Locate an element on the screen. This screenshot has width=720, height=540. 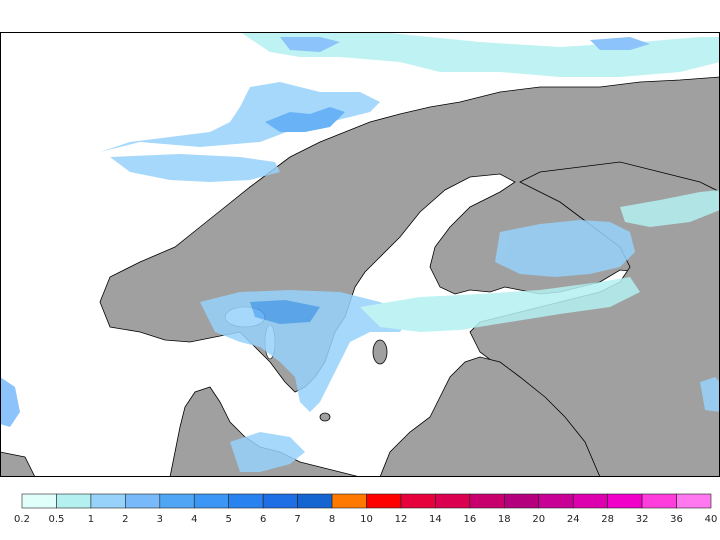
colorbar-label-19: 36 is located at coordinates (676, 519).